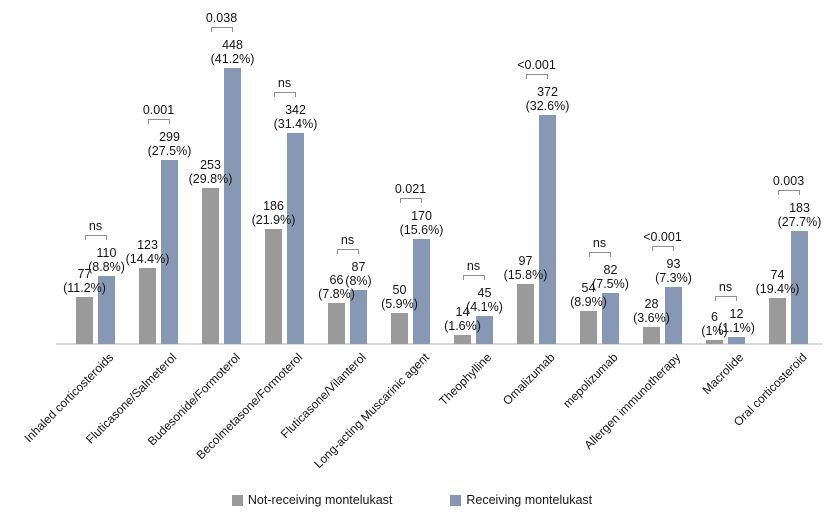 This screenshot has width=824, height=520. What do you see at coordinates (462, 312) in the screenshot?
I see `bar-count-value: 14` at bounding box center [462, 312].